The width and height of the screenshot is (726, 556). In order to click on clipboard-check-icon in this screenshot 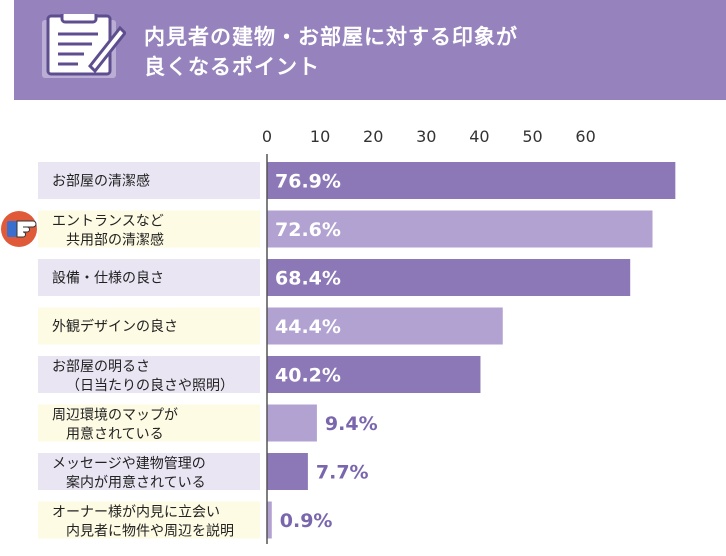, I will do `click(84, 46)`.